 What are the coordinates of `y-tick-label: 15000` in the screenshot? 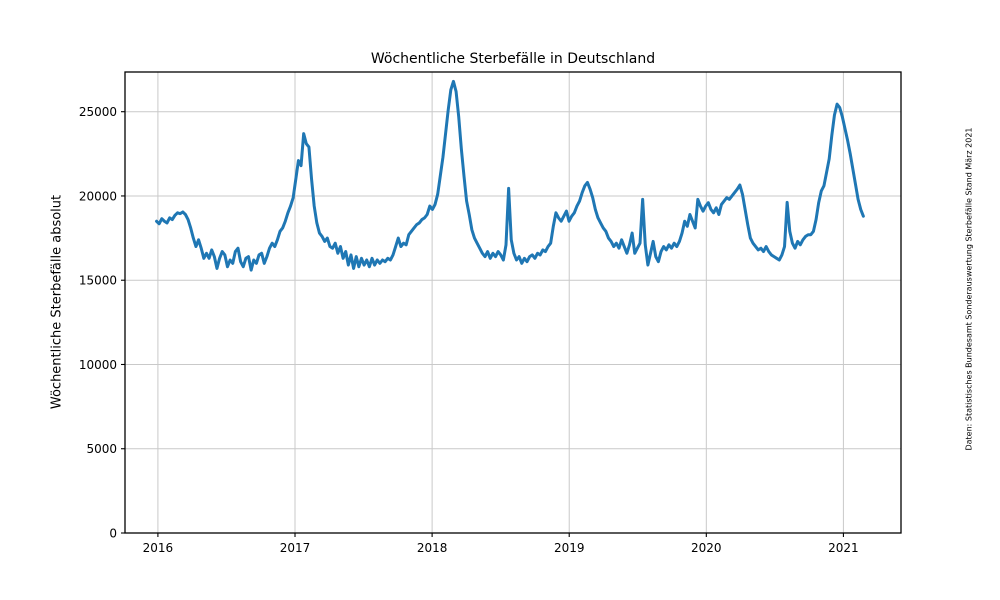 It's located at (98, 281).